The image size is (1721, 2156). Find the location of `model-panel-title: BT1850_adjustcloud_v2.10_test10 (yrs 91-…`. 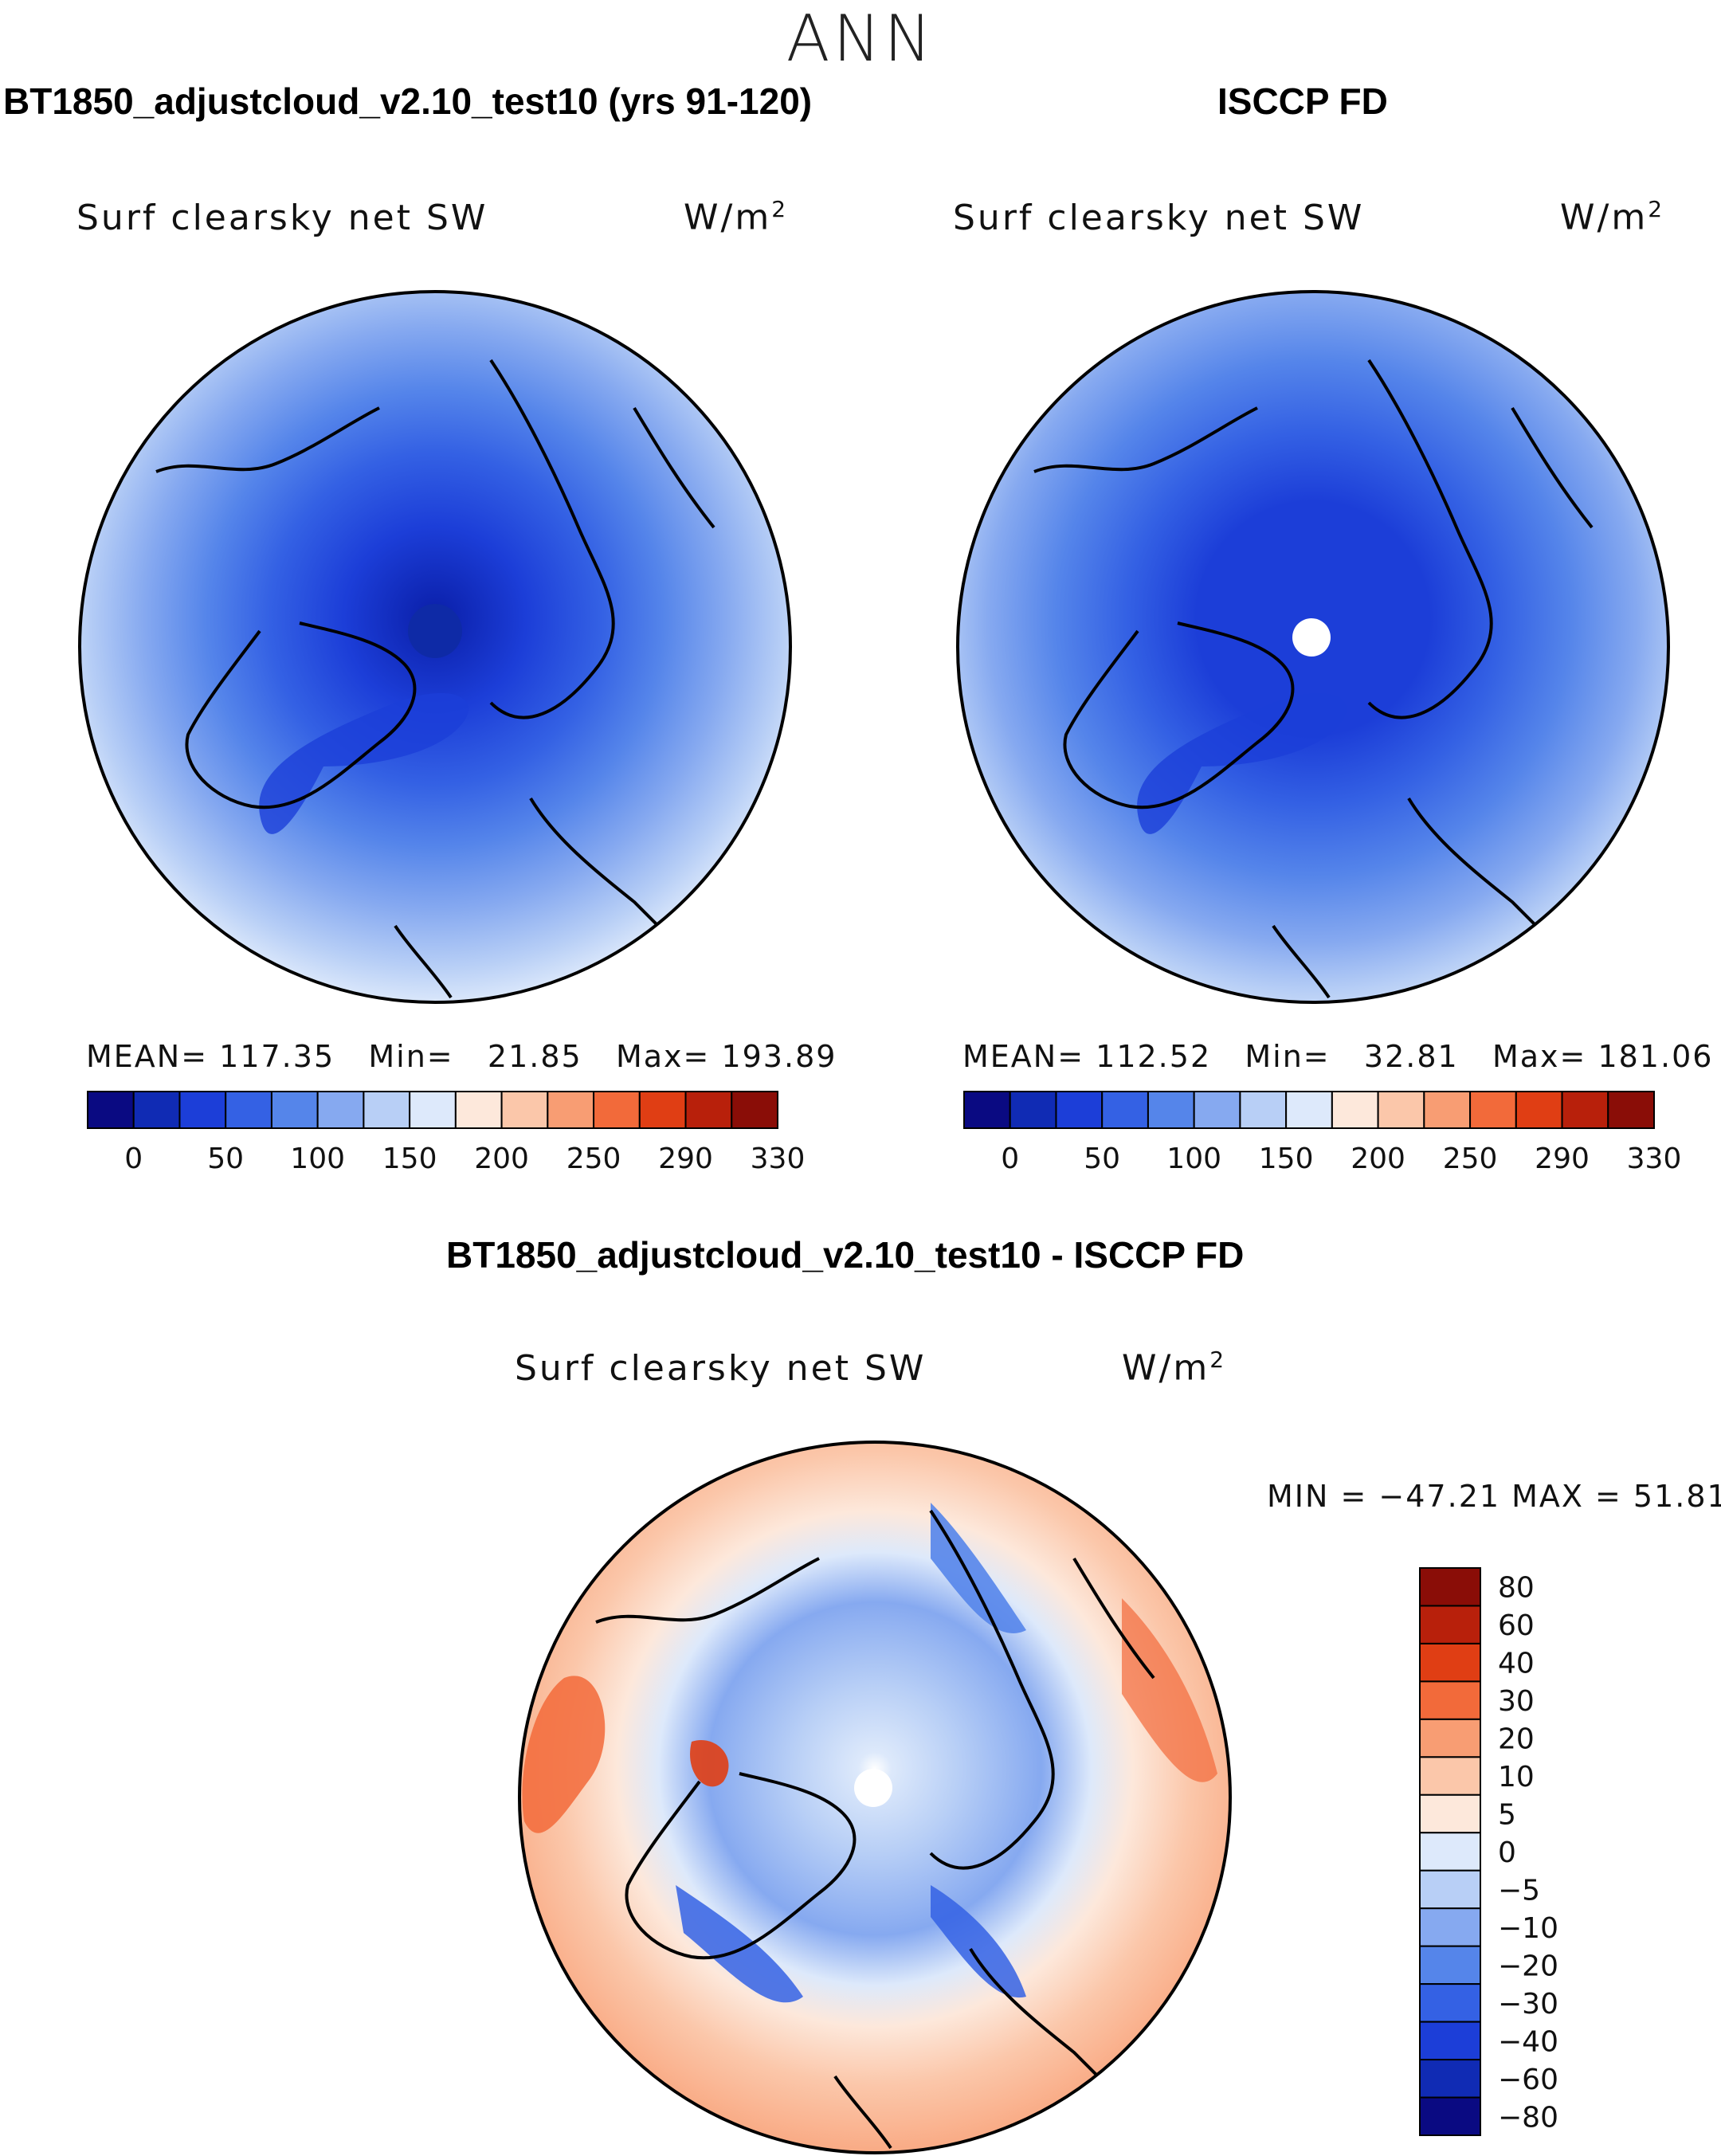

model-panel-title: BT1850_adjustcloud_v2.10_test10 (yrs 91-… is located at coordinates (408, 101).